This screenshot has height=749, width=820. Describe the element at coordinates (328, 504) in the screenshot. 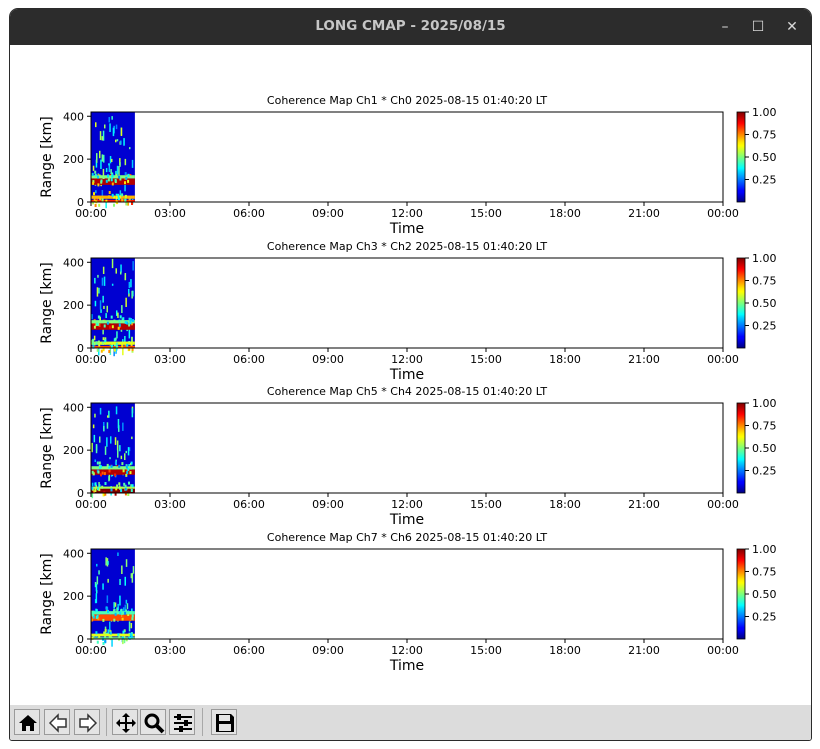

I see `x-tick-label: 09:00` at that location.